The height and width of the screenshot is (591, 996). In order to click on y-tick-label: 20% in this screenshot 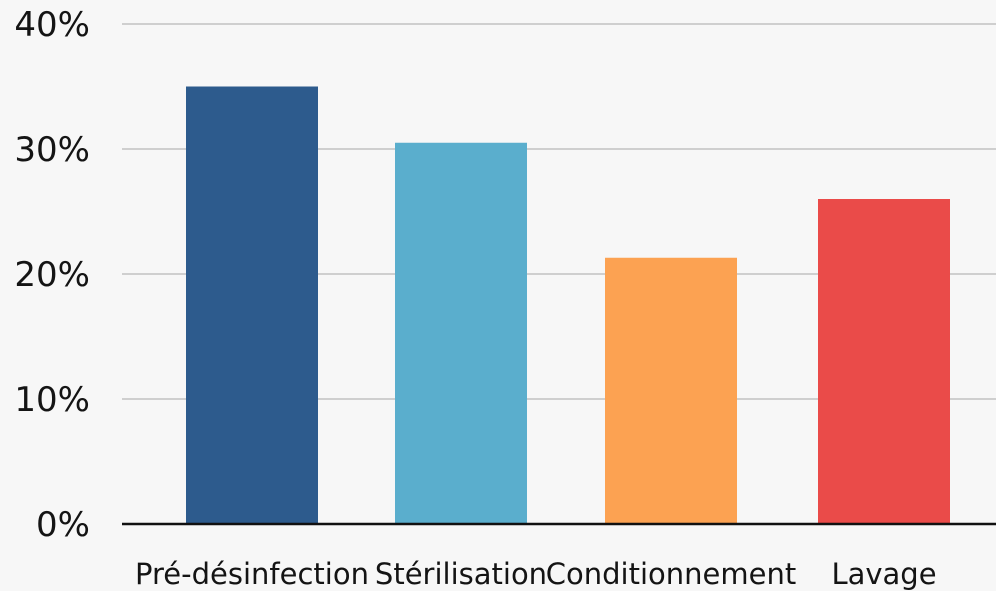, I will do `click(52, 275)`.